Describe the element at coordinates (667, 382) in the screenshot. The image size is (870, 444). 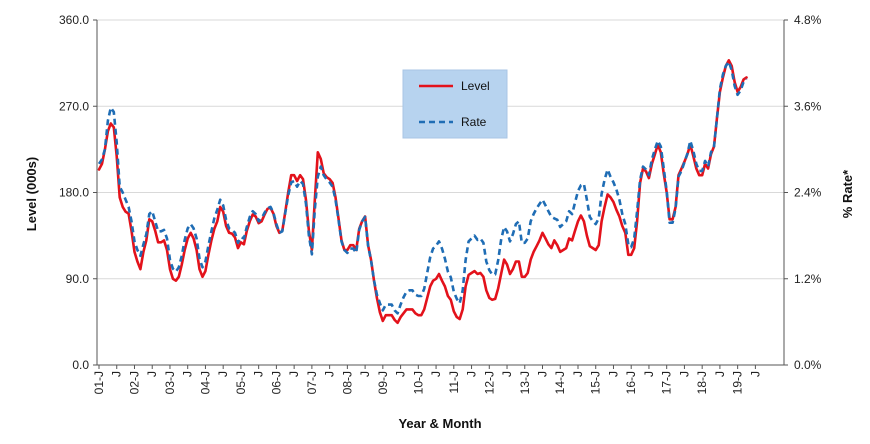
I see `x-tick-label: 17-J` at that location.